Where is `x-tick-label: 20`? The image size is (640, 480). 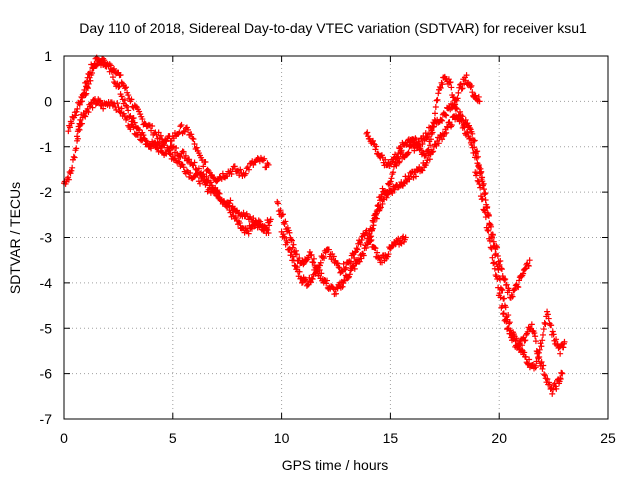
x-tick-label: 20 is located at coordinates (499, 438).